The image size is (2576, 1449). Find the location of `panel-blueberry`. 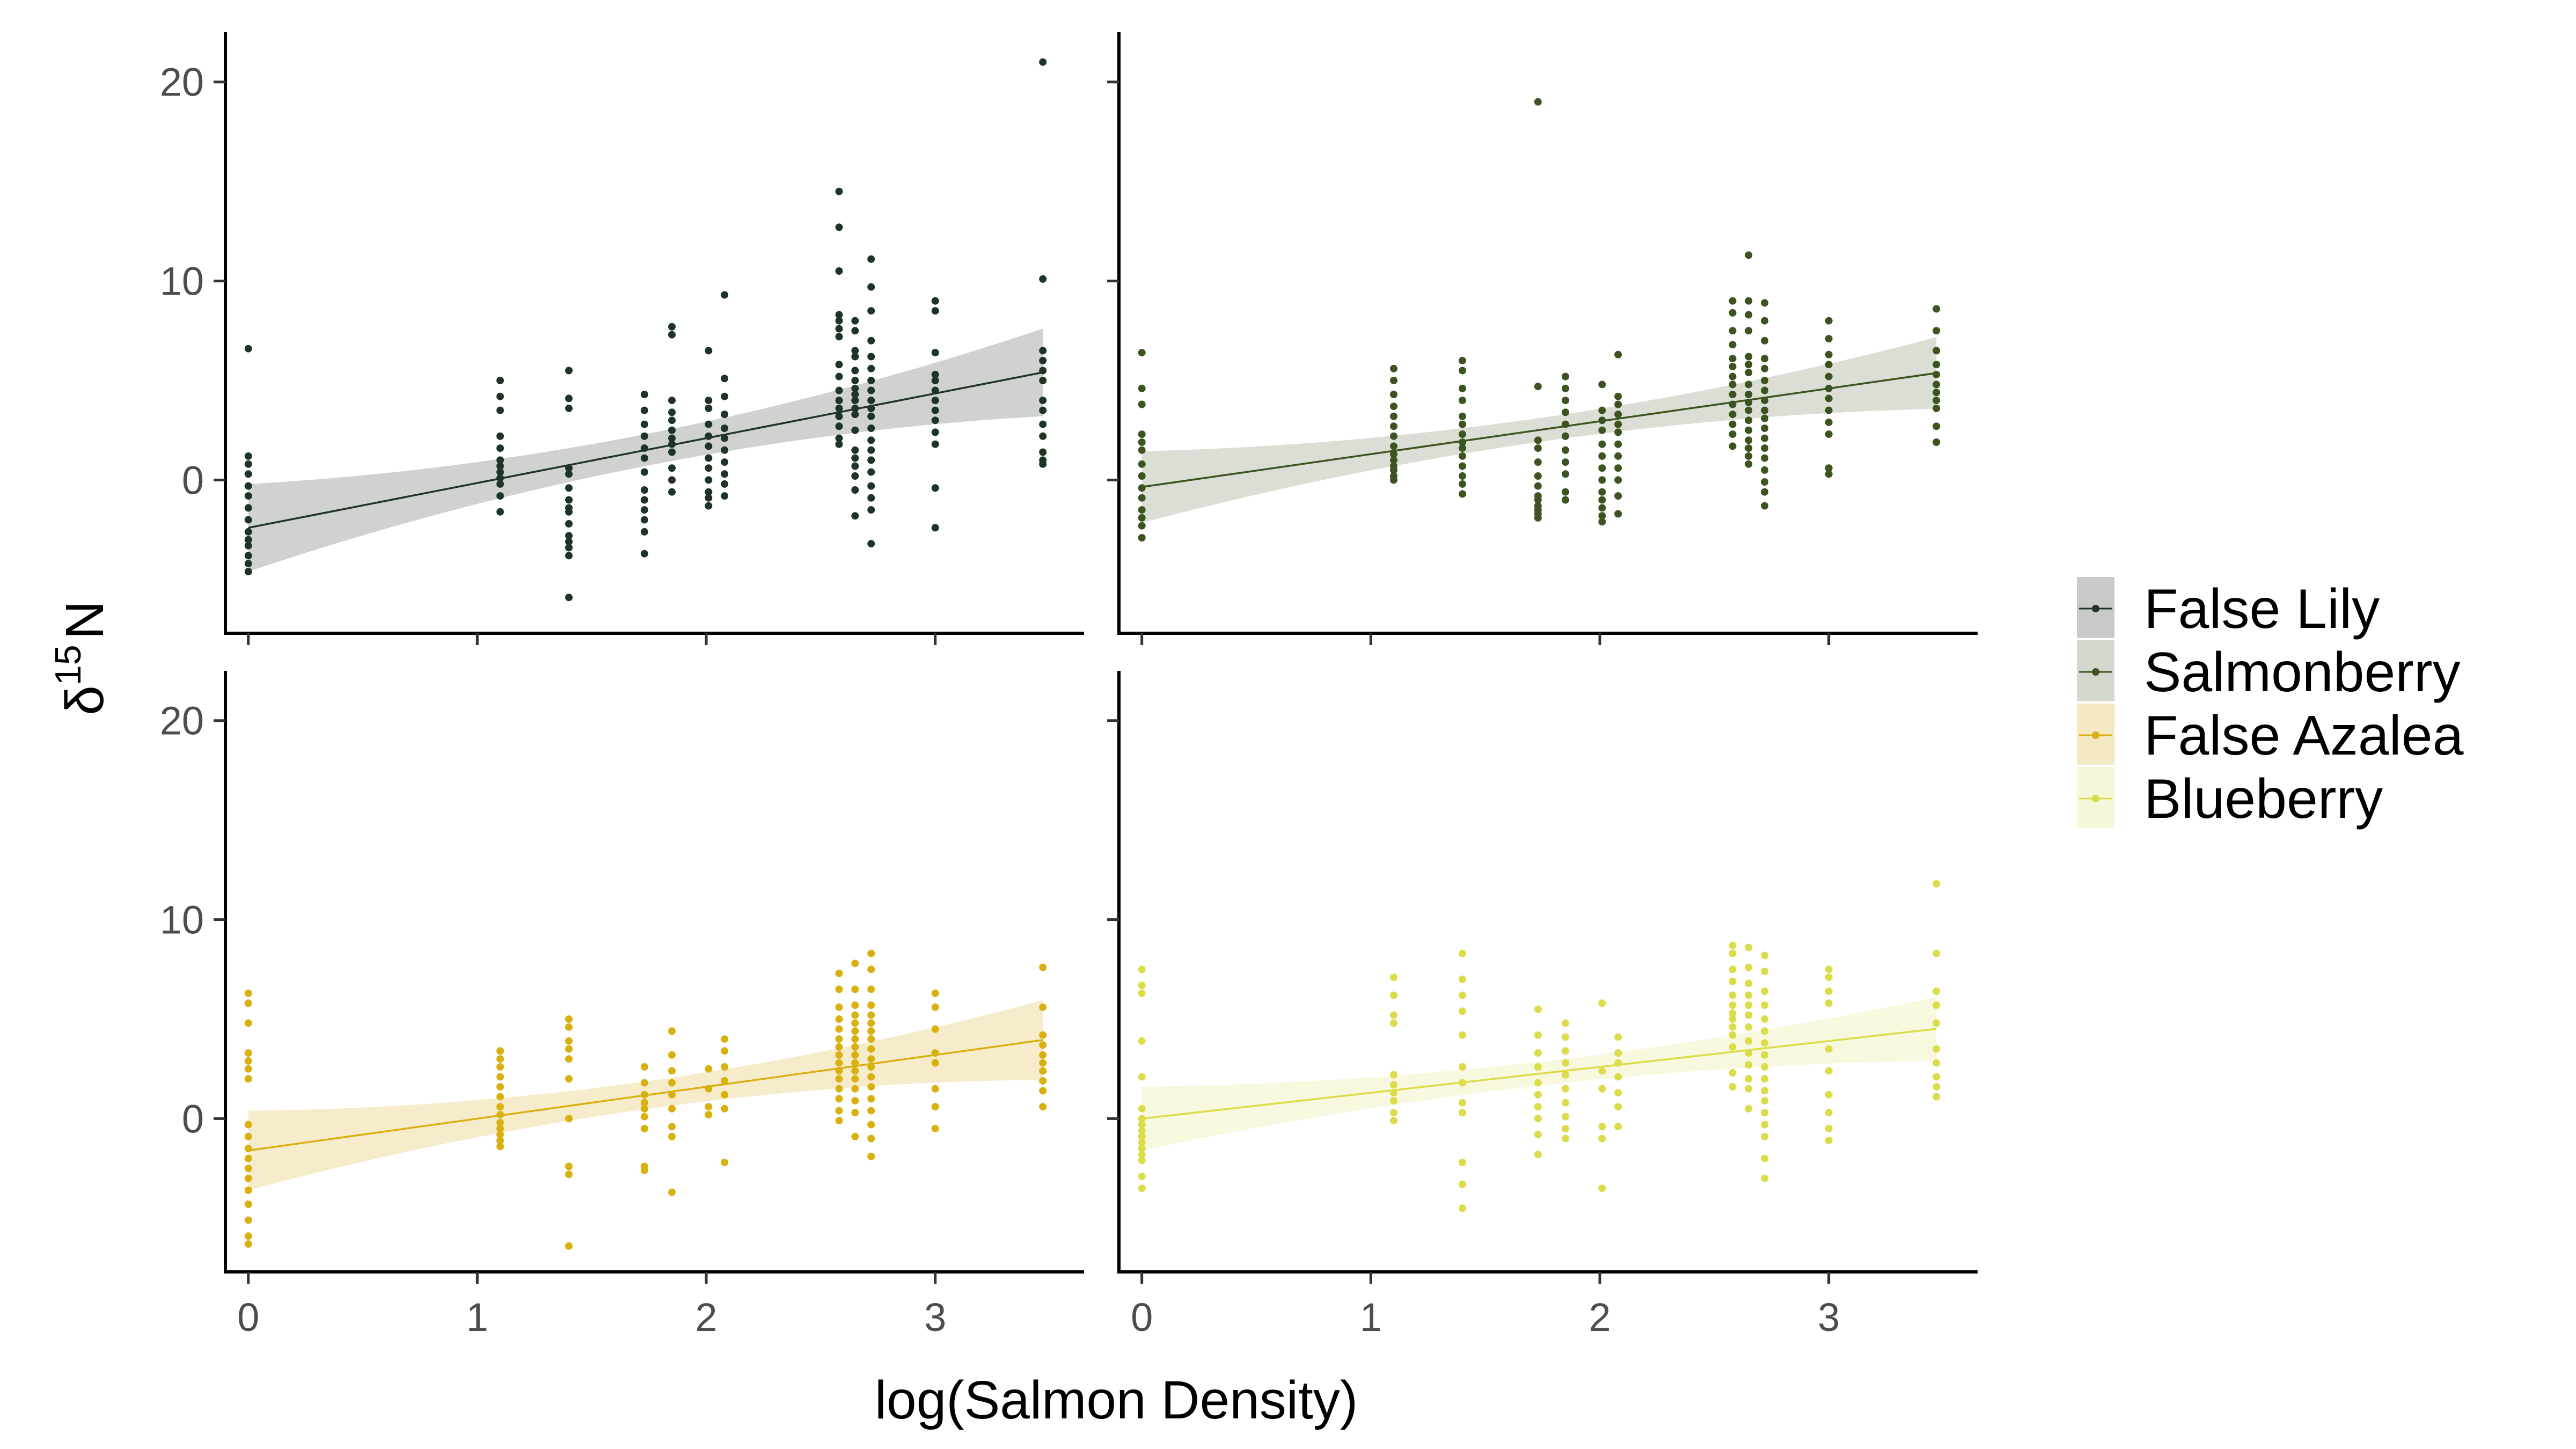

panel-blueberry is located at coordinates (1547, 972).